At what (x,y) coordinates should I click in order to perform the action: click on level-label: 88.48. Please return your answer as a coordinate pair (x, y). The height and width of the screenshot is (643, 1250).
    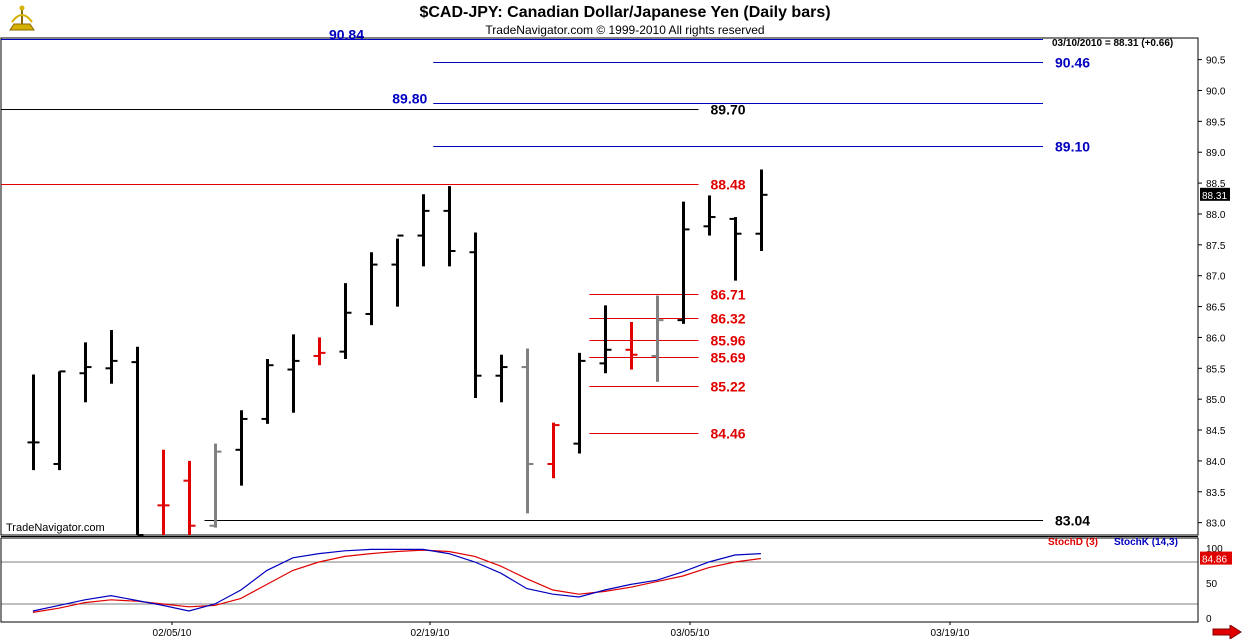
    Looking at the image, I should click on (728, 185).